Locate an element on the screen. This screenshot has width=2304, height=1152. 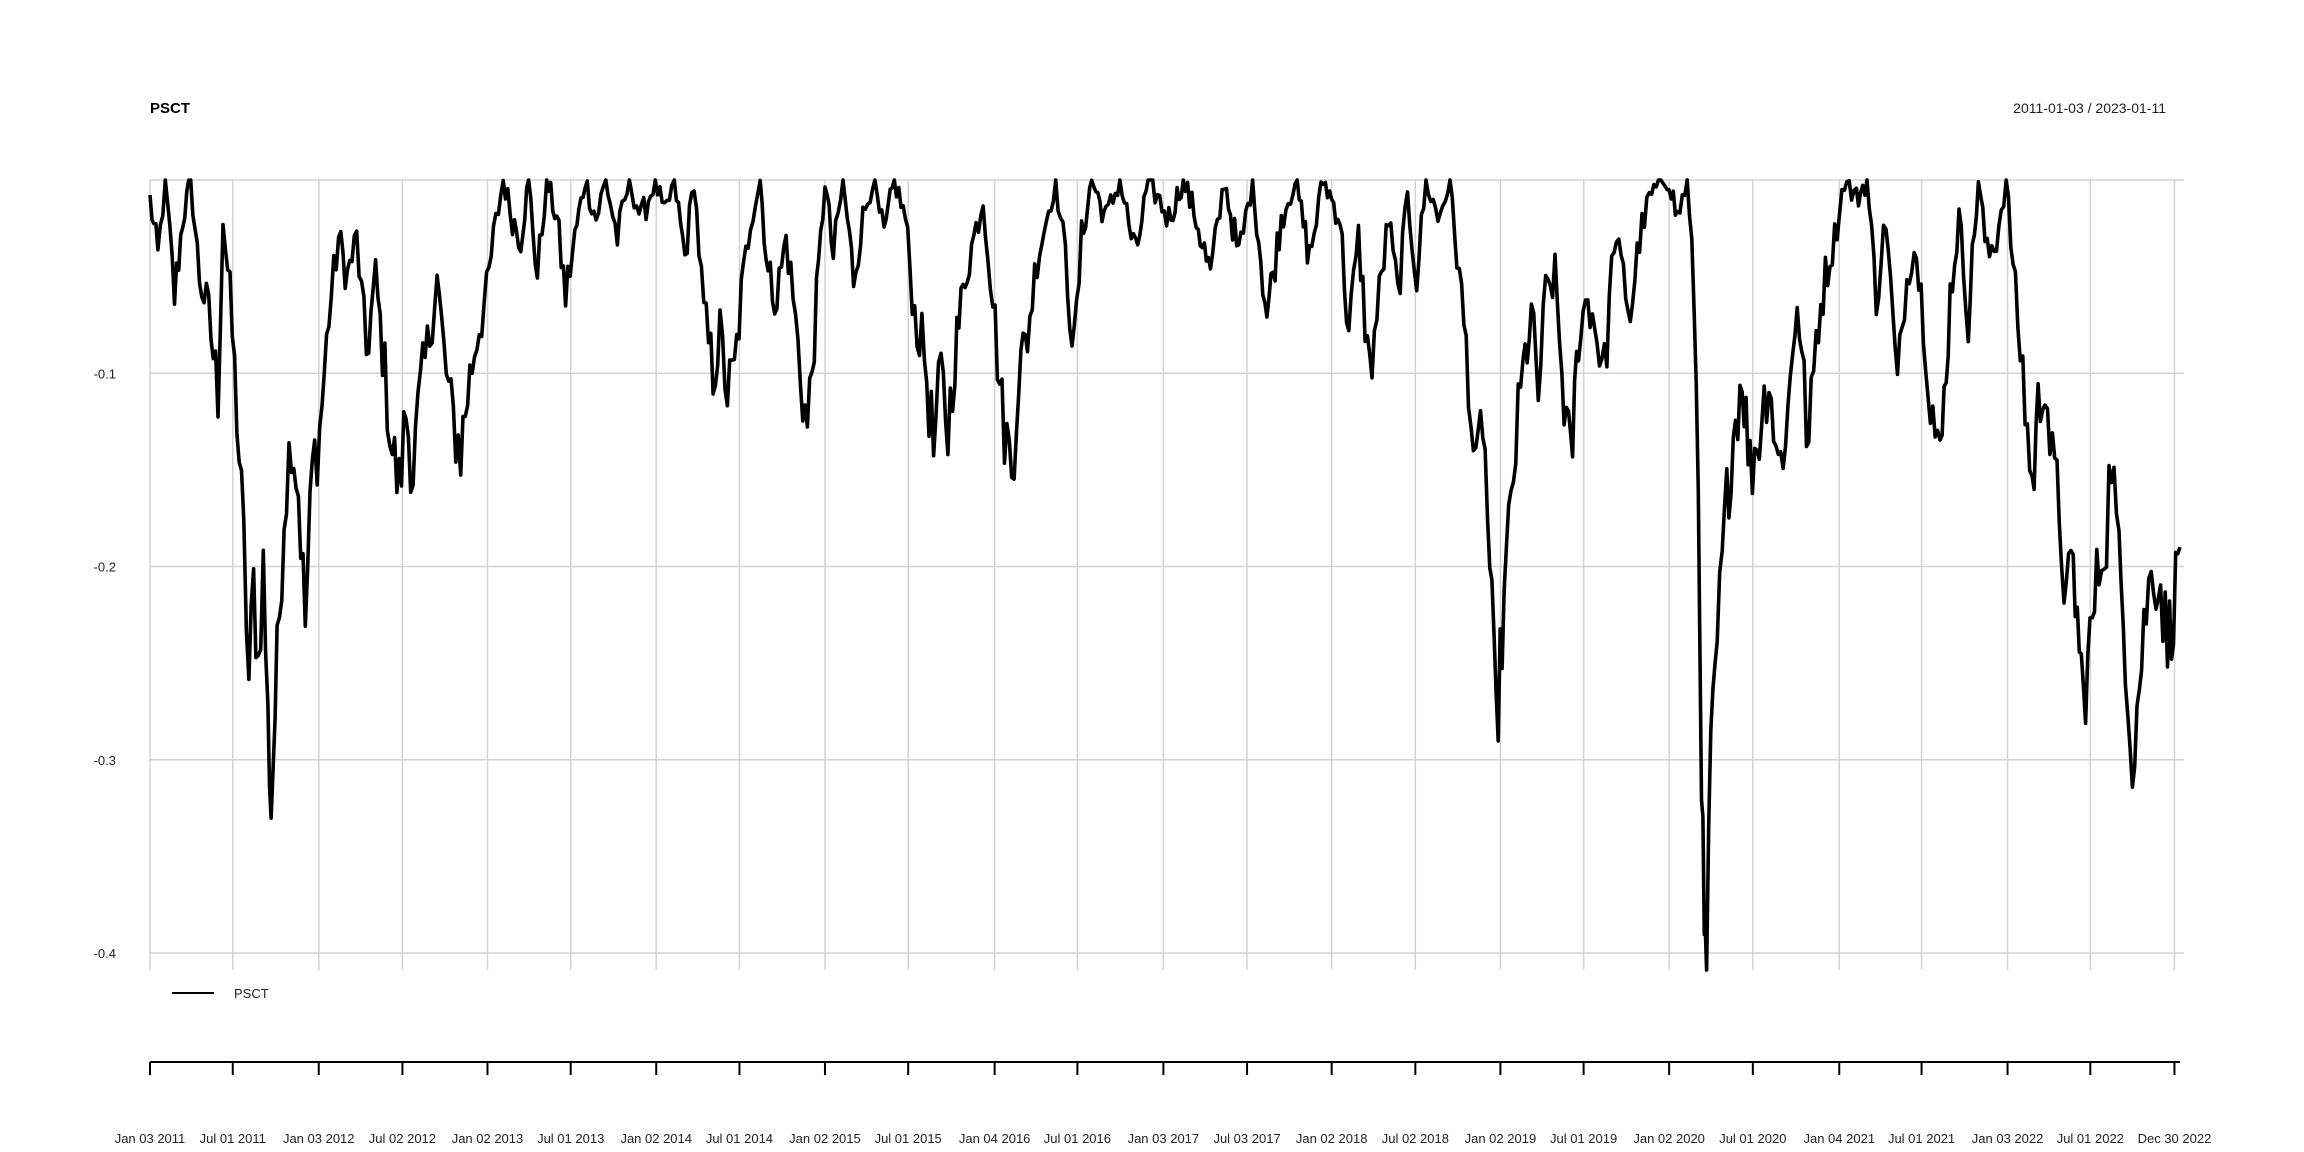
y-tick-label: -0.4 is located at coordinates (105, 953).